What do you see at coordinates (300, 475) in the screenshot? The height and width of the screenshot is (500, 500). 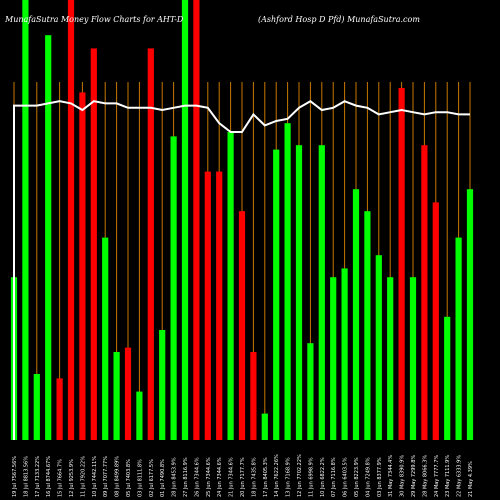 I see `x-tick-label: 12 Jun 7702.22%` at bounding box center [300, 475].